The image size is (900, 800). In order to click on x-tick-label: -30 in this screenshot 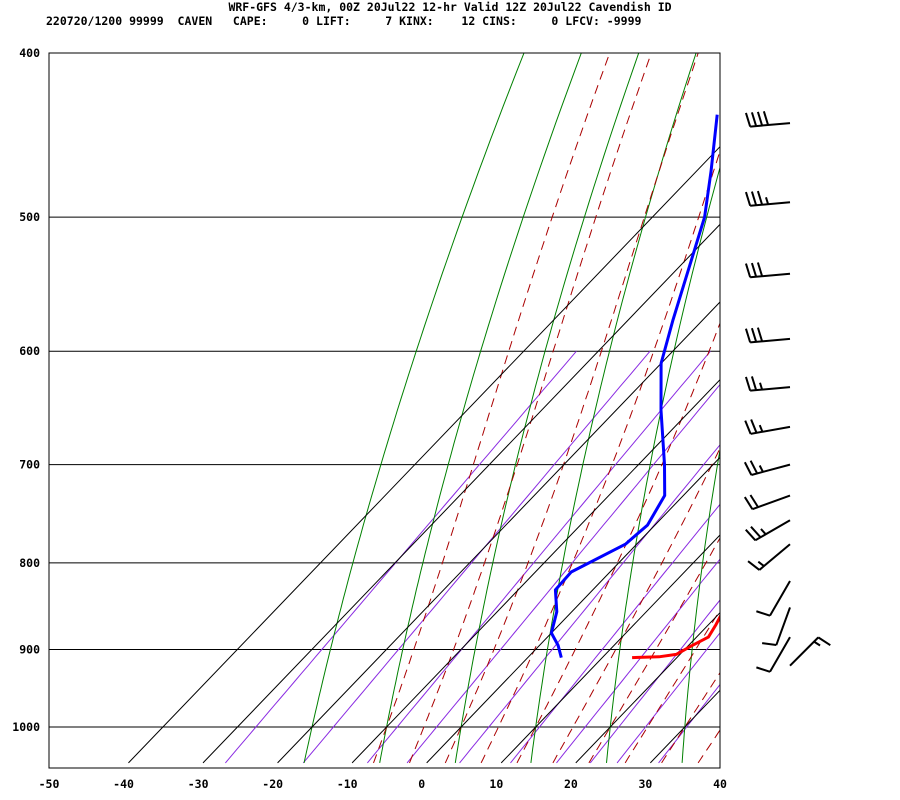, I will do `click(198, 784)`.